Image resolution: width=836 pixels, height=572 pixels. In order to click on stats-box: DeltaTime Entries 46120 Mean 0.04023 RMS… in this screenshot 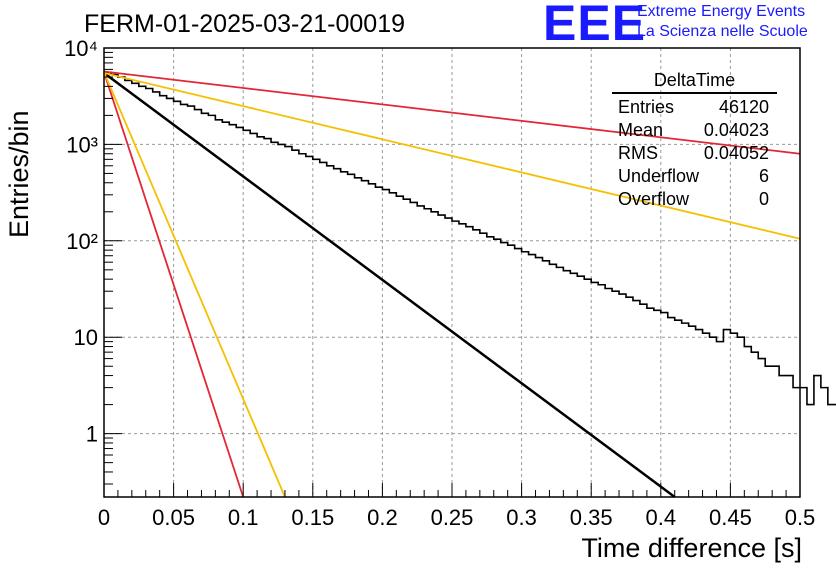, I will do `click(694, 140)`.